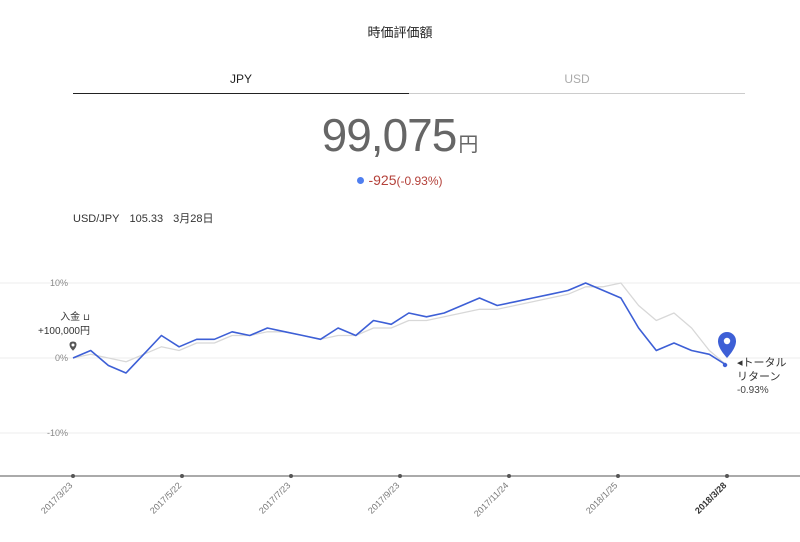 The image size is (800, 542). I want to click on y-tick-label: 10%, so click(59, 283).